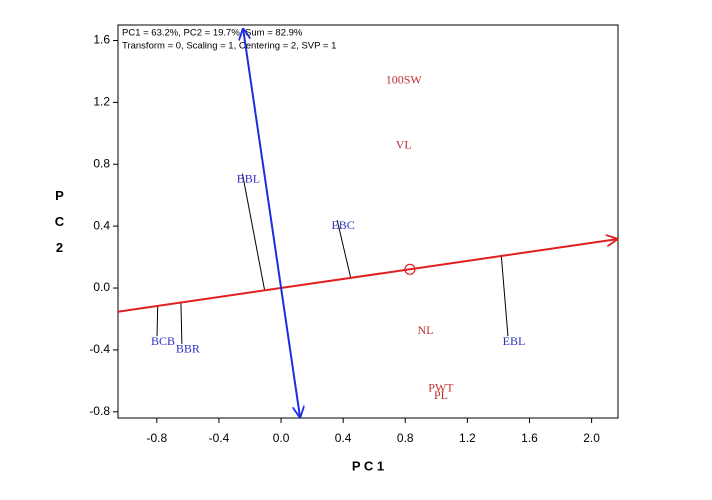 This screenshot has height=500, width=712. What do you see at coordinates (248, 178) in the screenshot?
I see `point-label: BBL` at bounding box center [248, 178].